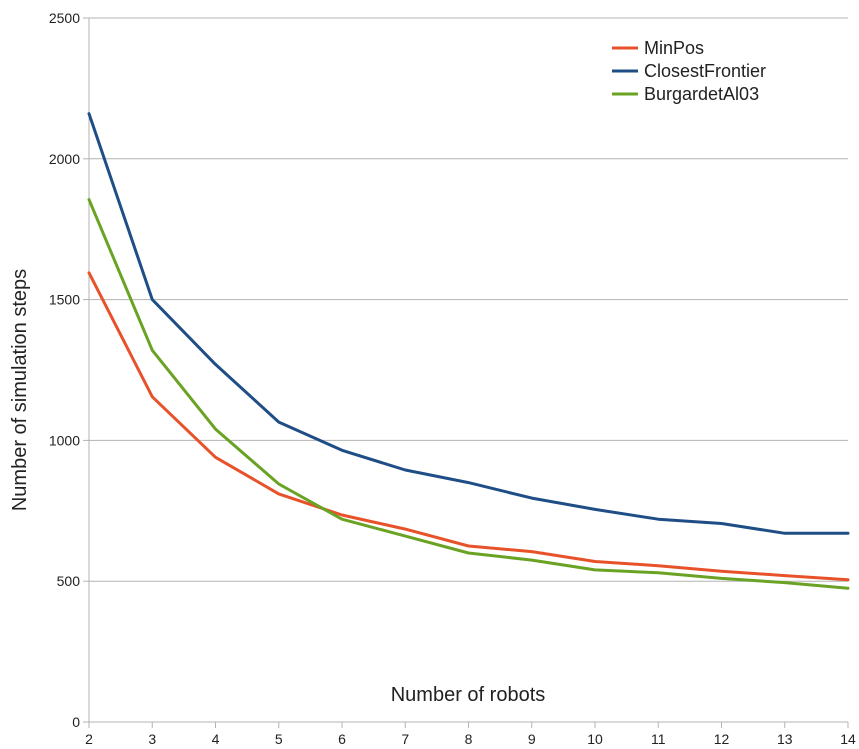 The width and height of the screenshot is (859, 749). Describe the element at coordinates (152, 739) in the screenshot. I see `x-tick-label-1: 3` at that location.